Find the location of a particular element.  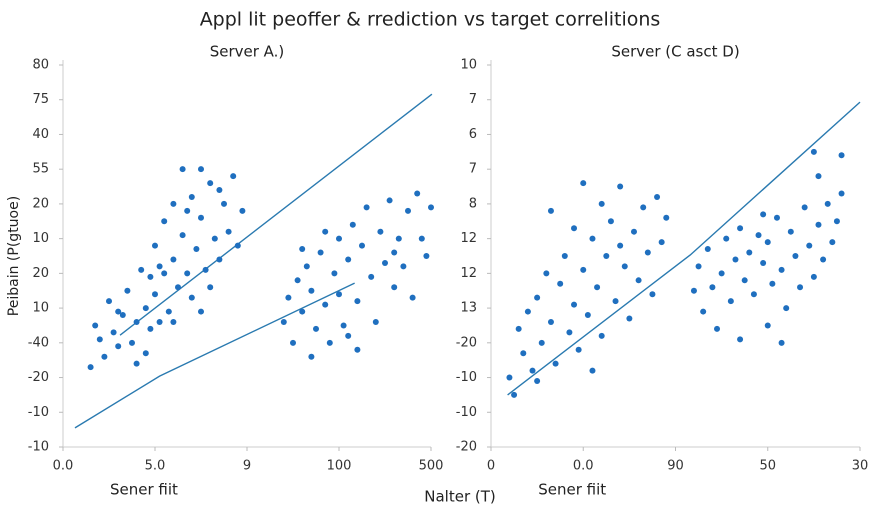

y-tick-label: 8 is located at coordinates (473, 203).